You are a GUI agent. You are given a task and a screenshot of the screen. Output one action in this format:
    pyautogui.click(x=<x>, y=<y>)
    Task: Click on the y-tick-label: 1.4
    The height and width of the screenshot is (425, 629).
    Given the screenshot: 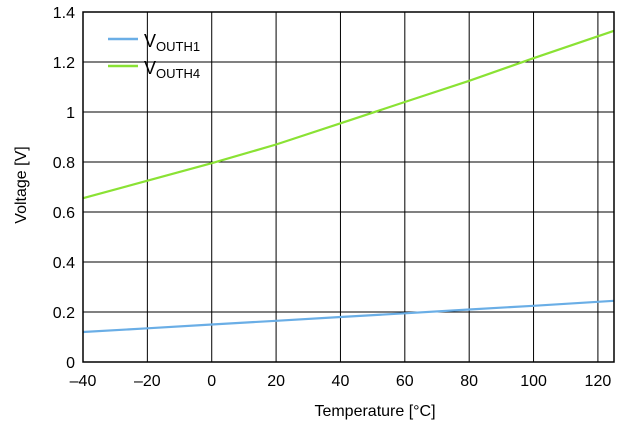 What is the action you would take?
    pyautogui.click(x=64, y=13)
    